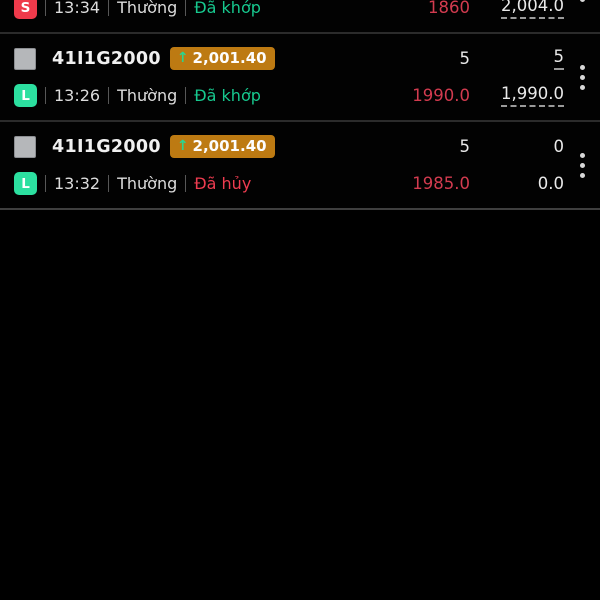  What do you see at coordinates (25, 9) in the screenshot?
I see `side-badge: S` at bounding box center [25, 9].